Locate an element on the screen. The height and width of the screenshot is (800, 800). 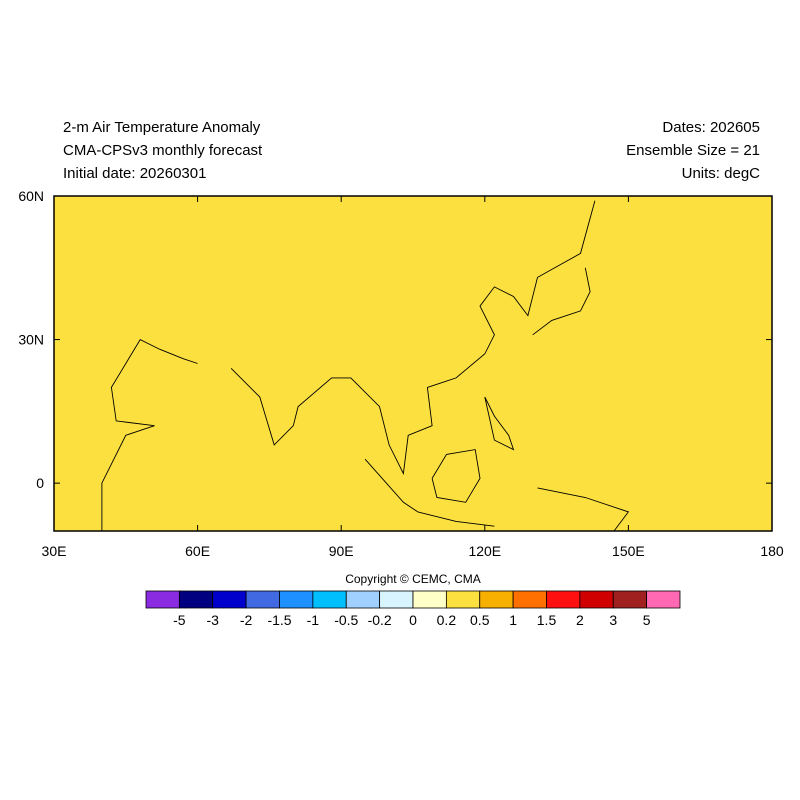
x-tick-label: 120E is located at coordinates (484, 551).